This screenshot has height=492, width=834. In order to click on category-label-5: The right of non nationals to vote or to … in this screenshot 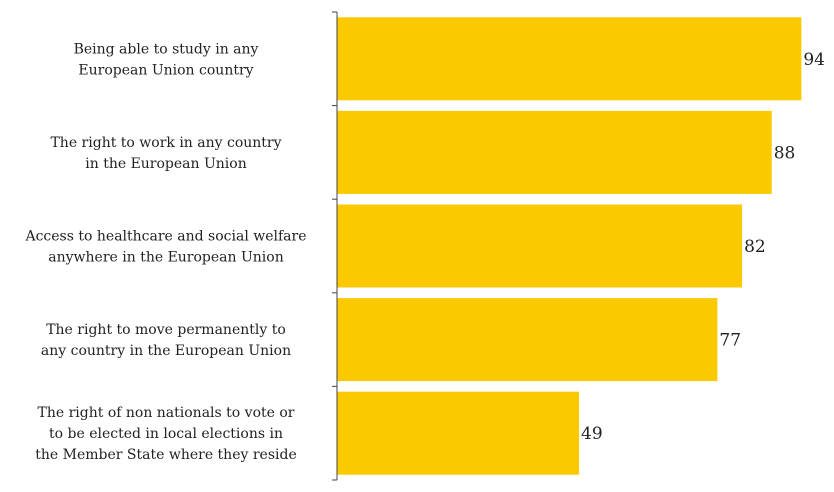, I will do `click(165, 434)`.